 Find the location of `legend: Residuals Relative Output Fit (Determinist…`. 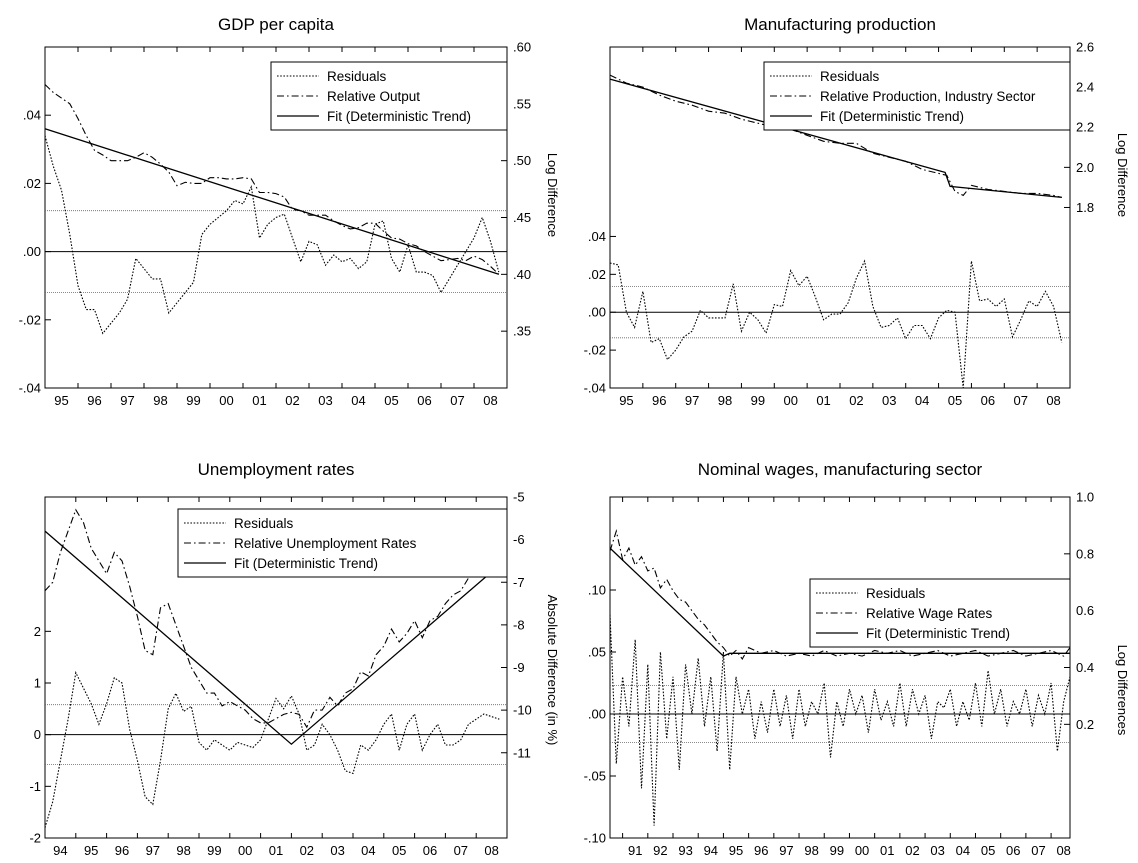

legend: Residuals Relative Output Fit (Determinist… is located at coordinates (389, 96).